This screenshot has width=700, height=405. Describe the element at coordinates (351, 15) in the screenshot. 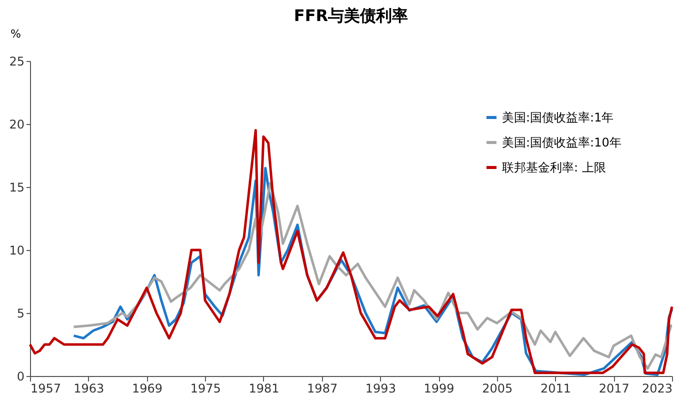

I see `chart-title: FFR与美债利率` at that location.